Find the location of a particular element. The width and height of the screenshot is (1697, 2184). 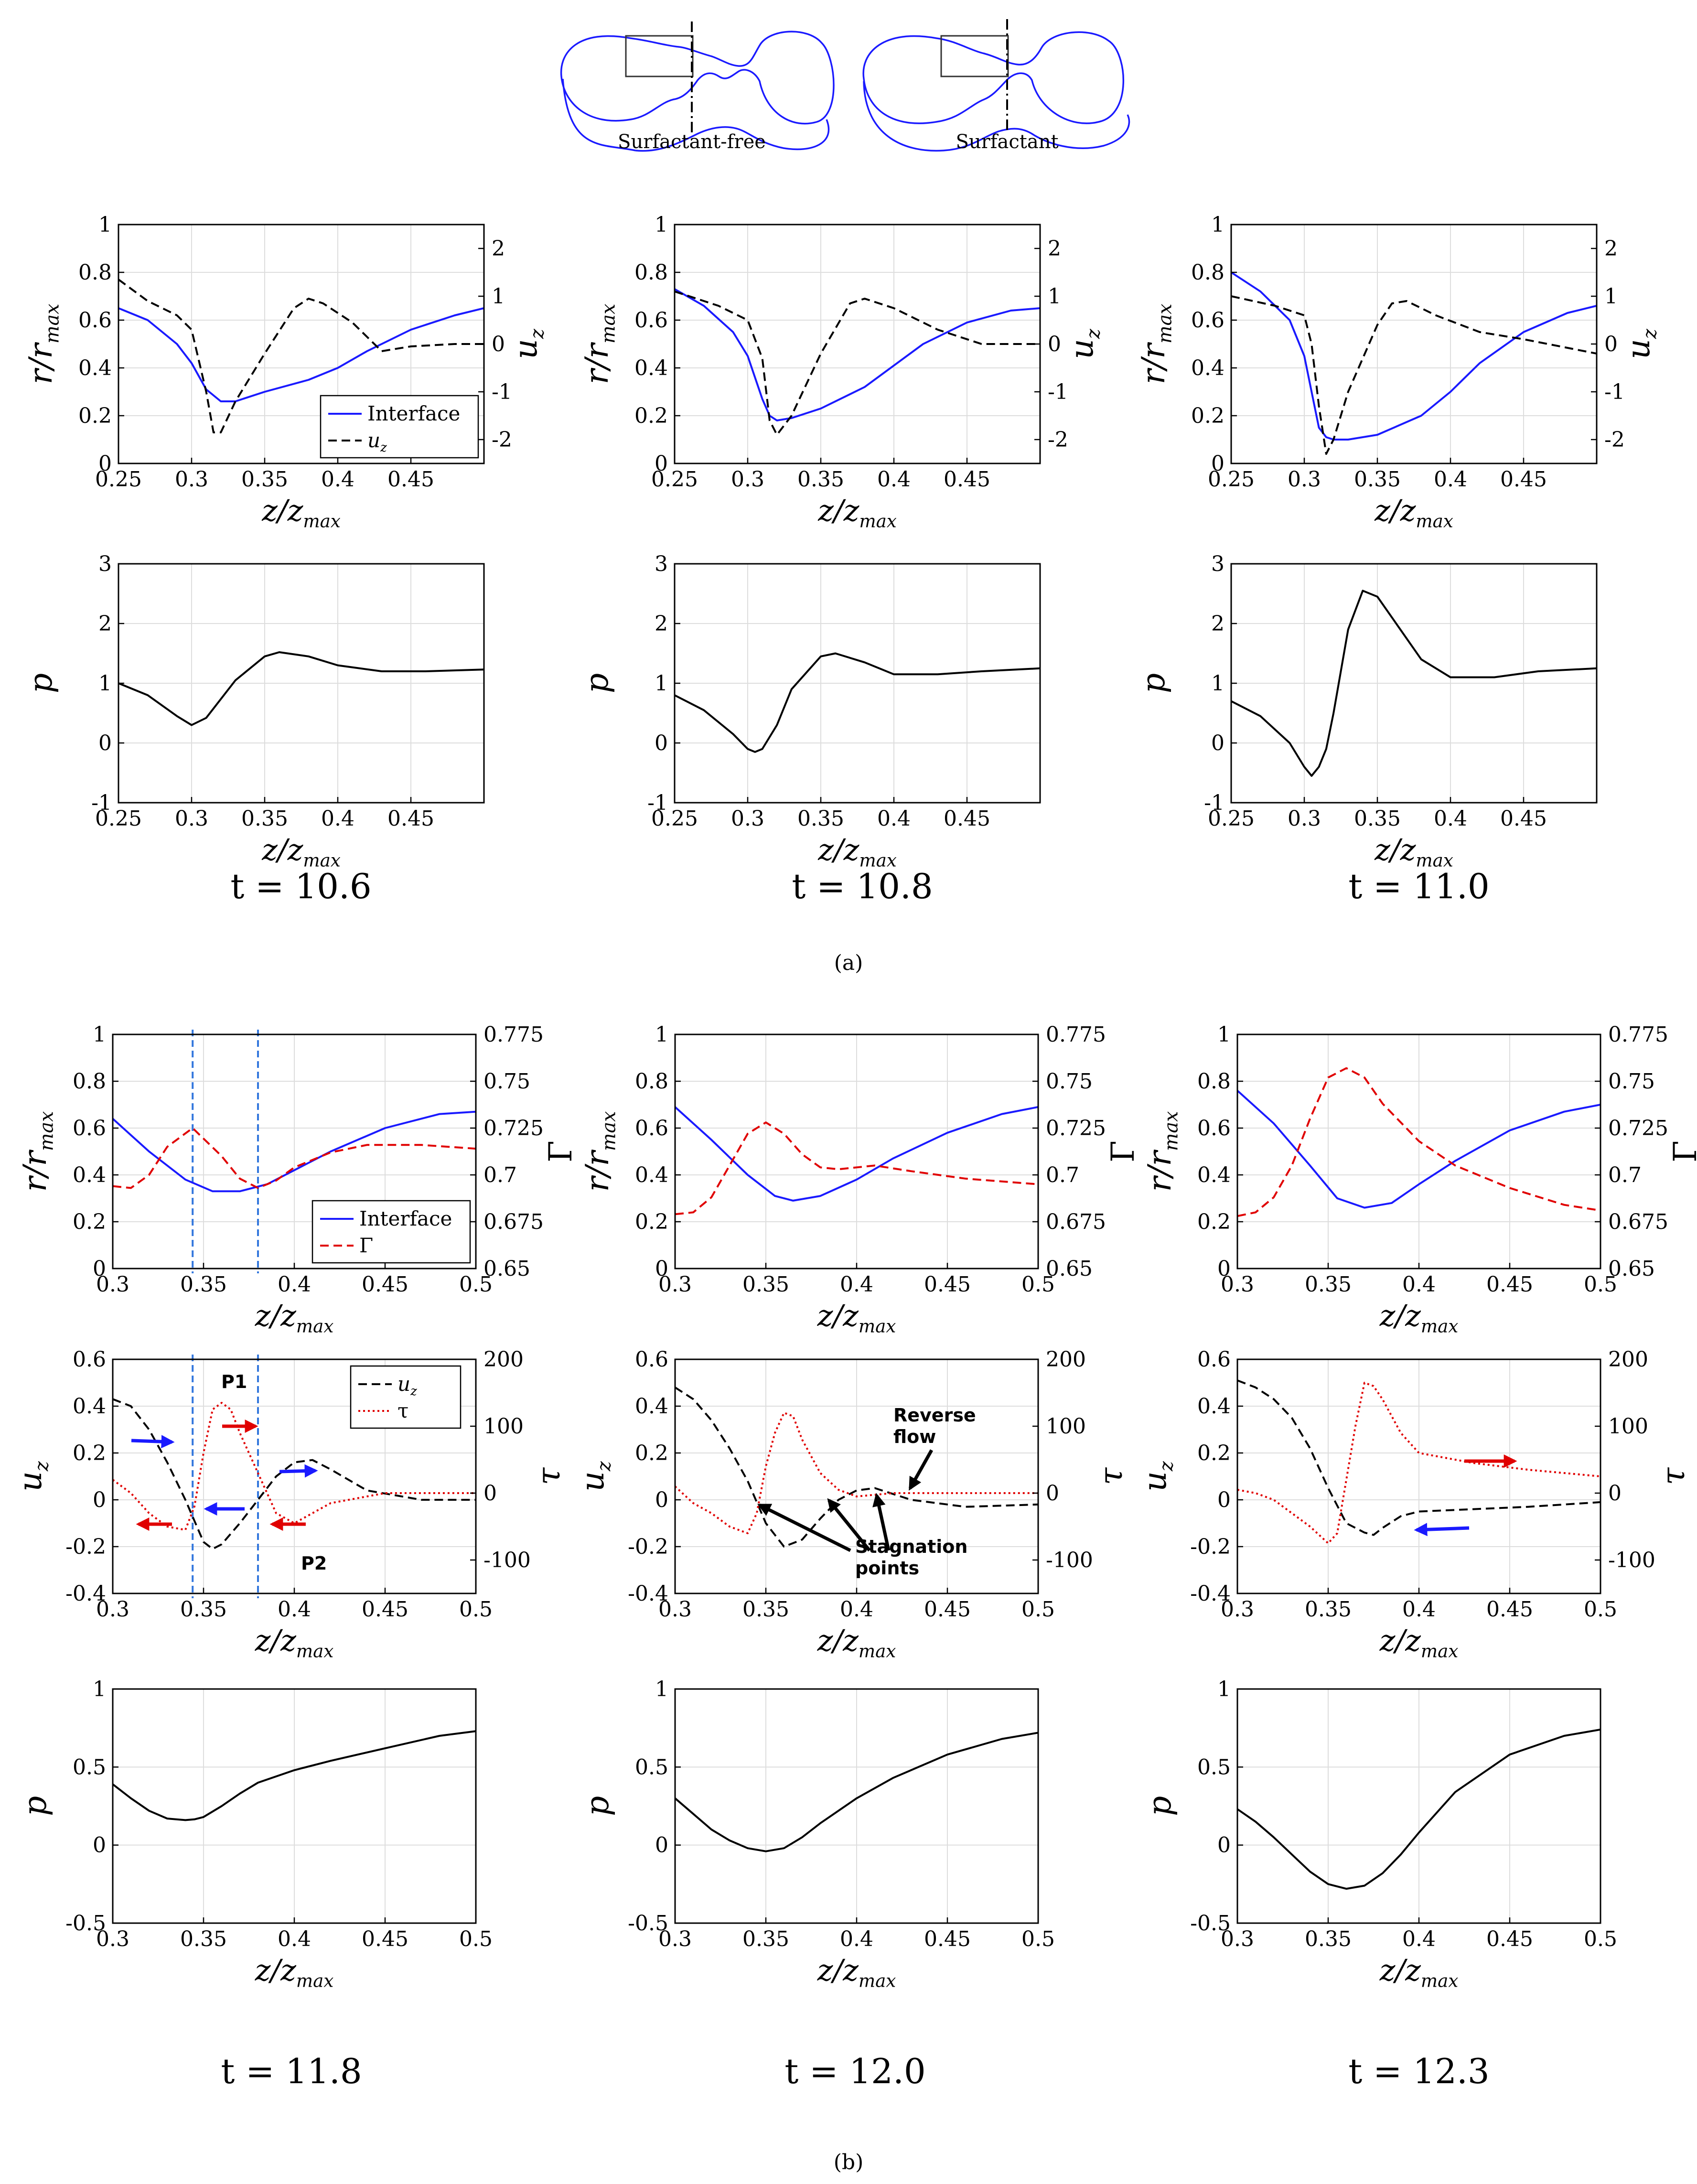

y-axis-label-text: uz is located at coordinates (1158, 1476).